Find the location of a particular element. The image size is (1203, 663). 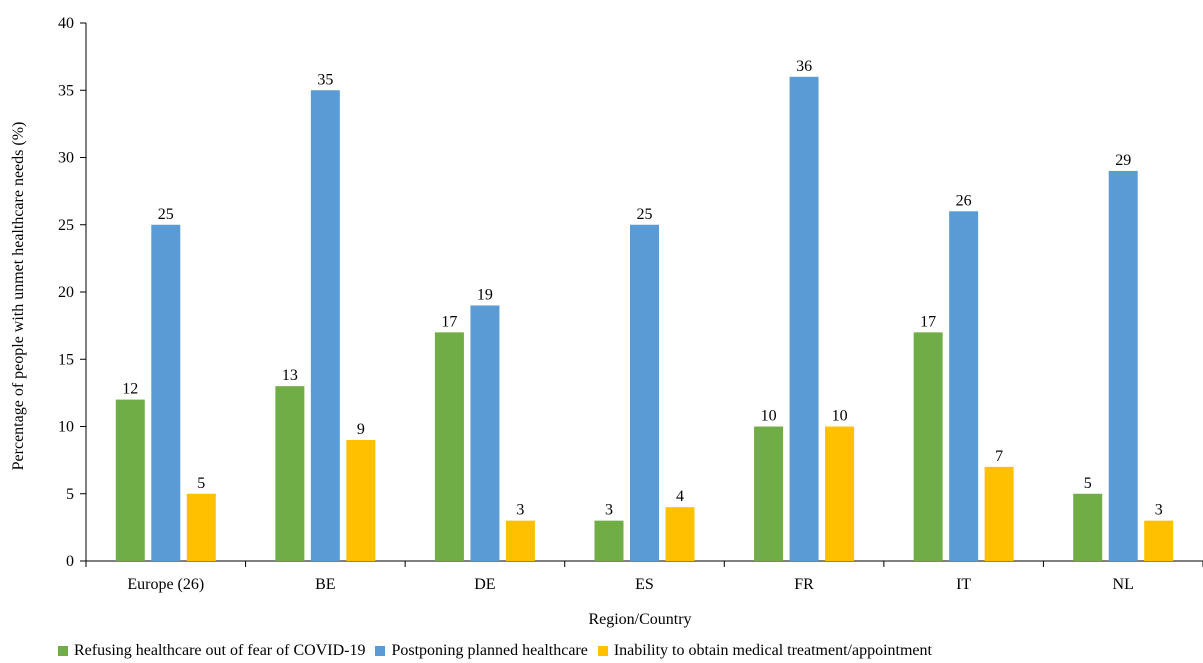

y-tick-label: 35 is located at coordinates (66, 90).